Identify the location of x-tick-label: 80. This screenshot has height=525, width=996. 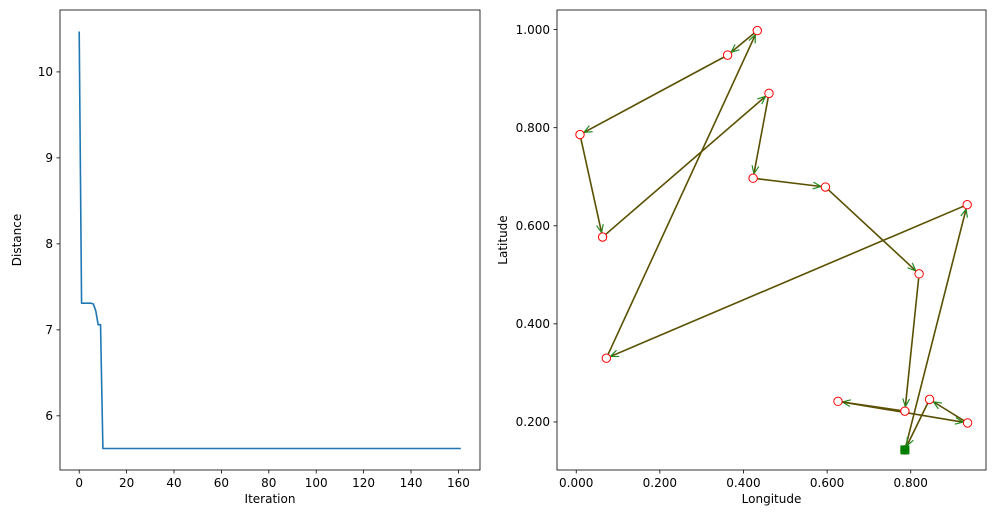
(268, 483).